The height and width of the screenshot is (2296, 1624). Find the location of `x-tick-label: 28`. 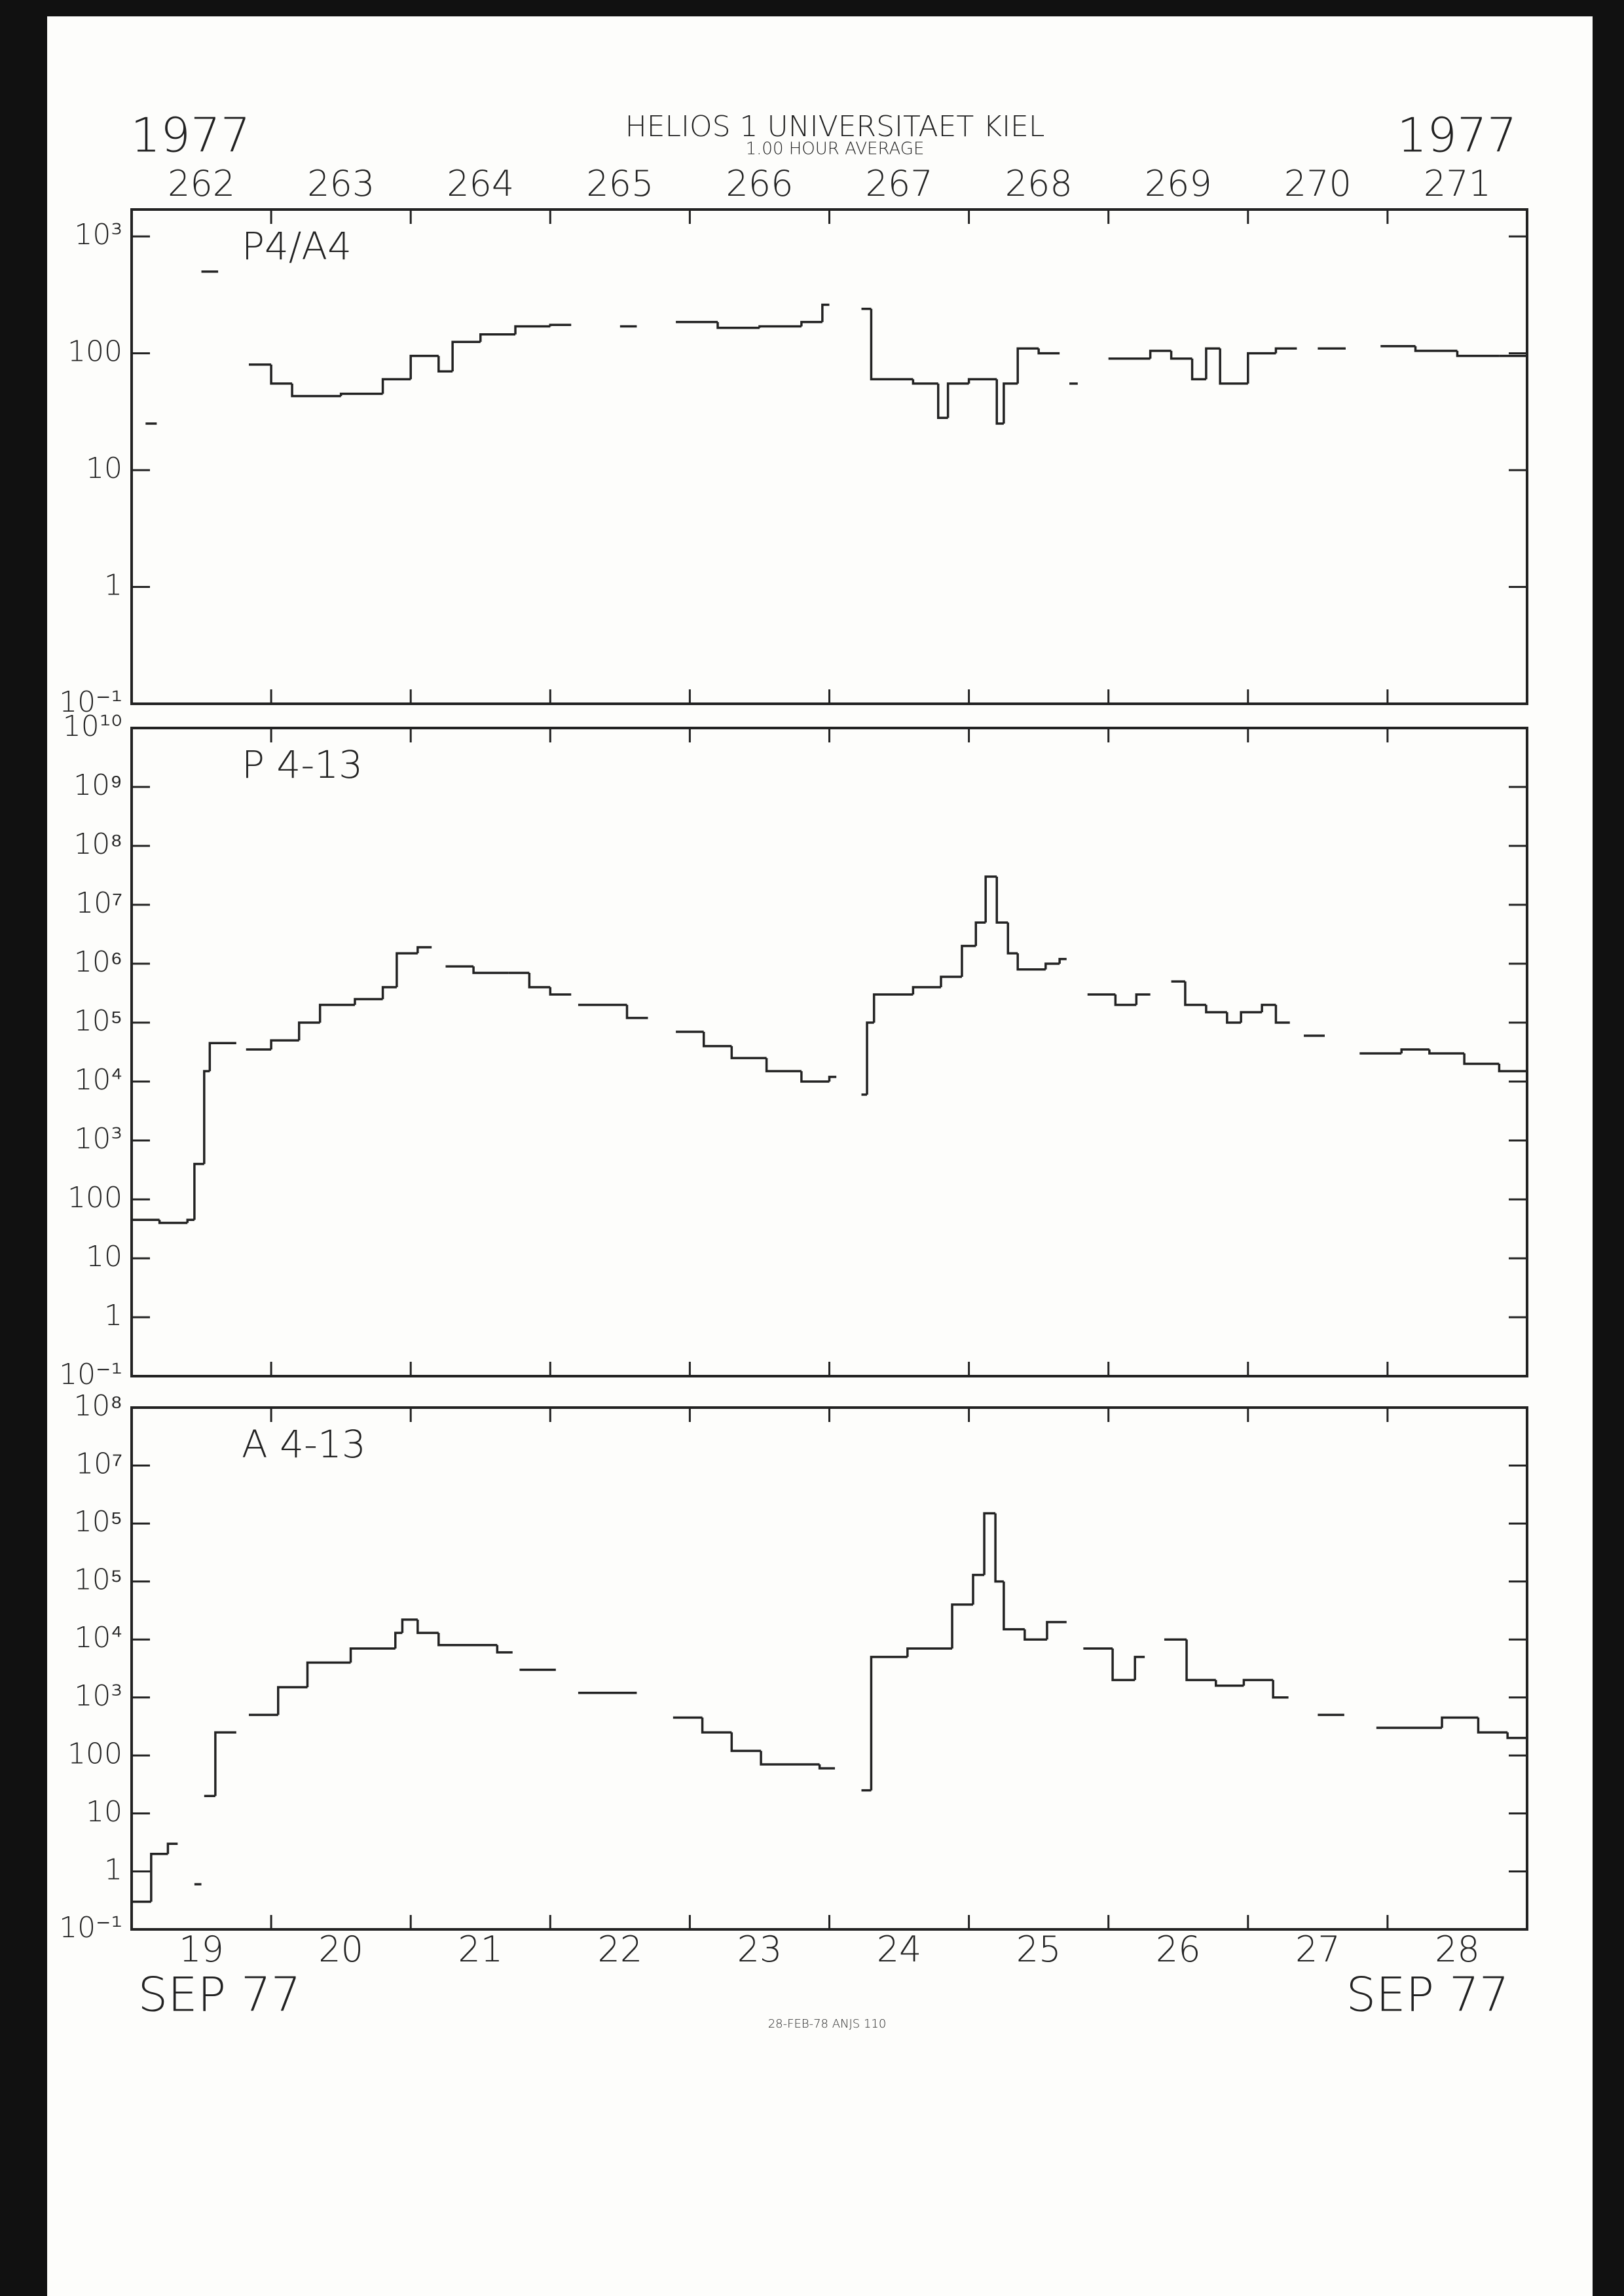

x-tick-label: 28 is located at coordinates (1457, 1949).